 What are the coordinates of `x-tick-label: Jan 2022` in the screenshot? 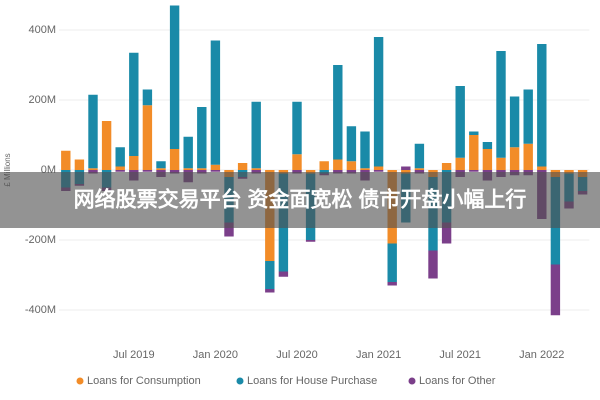 It's located at (541, 355).